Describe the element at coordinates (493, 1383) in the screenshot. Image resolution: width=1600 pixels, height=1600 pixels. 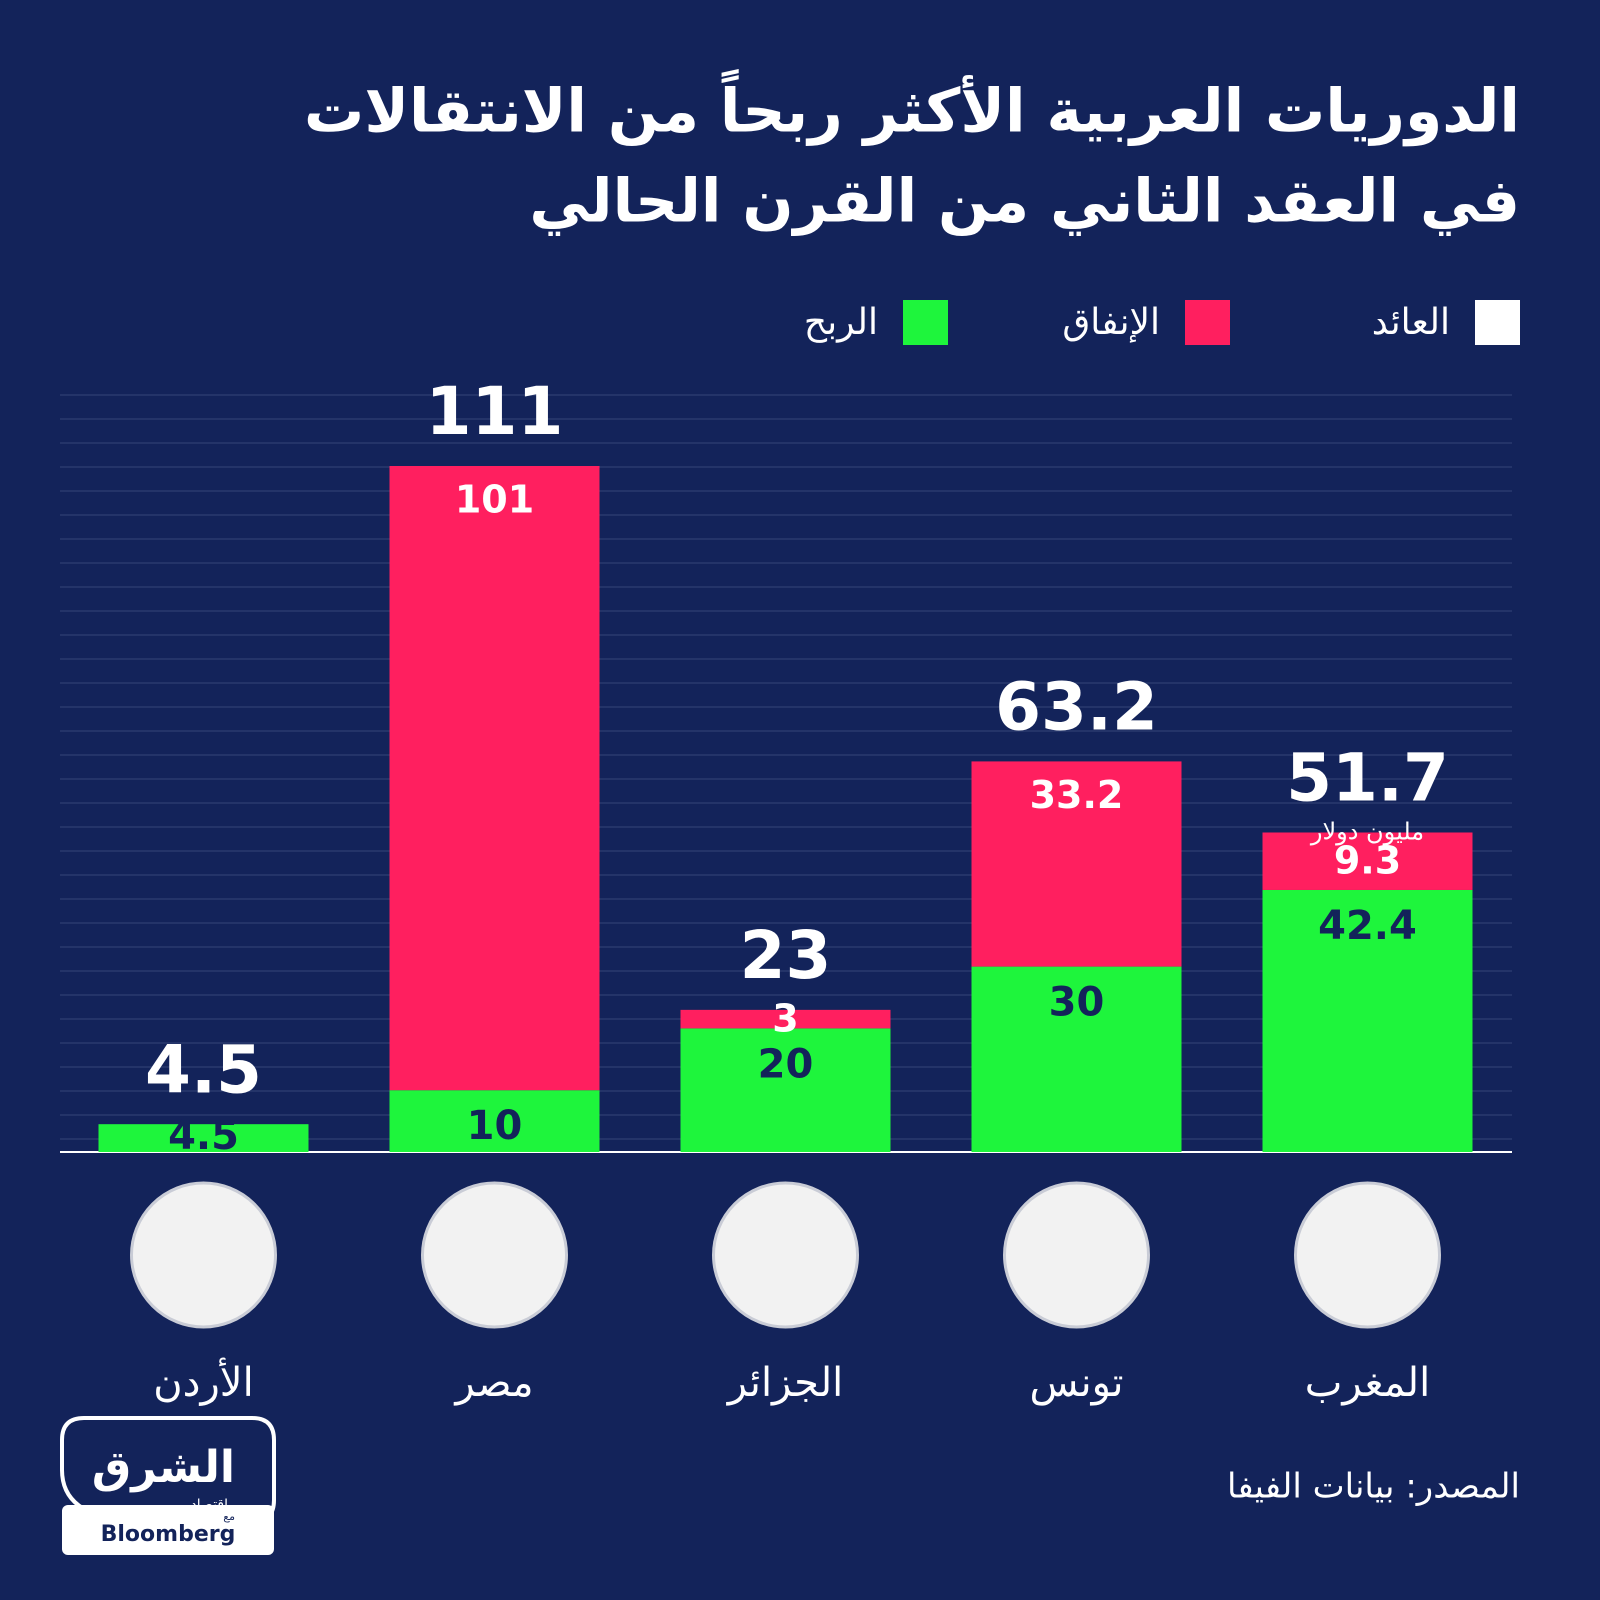
I see `x-tick-label: مصر` at that location.